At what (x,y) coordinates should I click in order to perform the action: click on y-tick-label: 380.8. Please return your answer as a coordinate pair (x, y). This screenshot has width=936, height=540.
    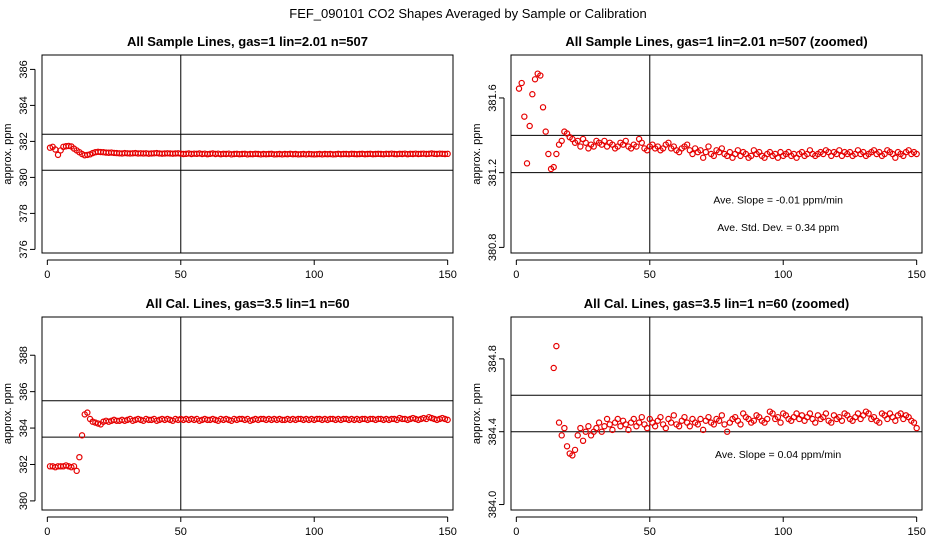
    Looking at the image, I should click on (493, 248).